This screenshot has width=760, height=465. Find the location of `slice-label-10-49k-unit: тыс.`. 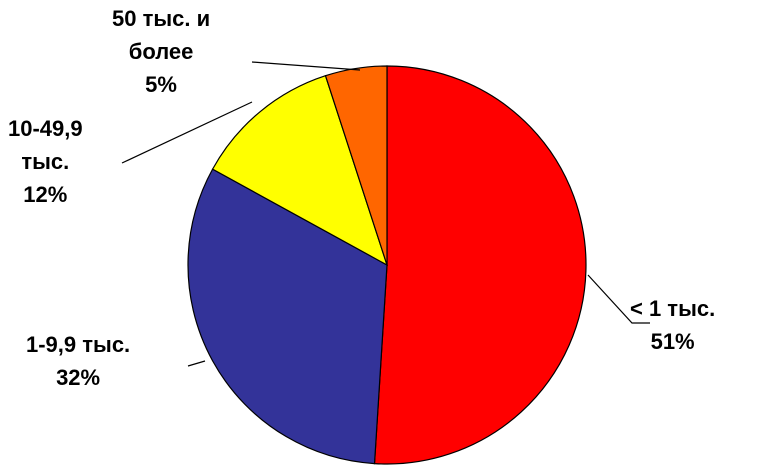

slice-label-10-49k-unit: тыс. is located at coordinates (45, 161).